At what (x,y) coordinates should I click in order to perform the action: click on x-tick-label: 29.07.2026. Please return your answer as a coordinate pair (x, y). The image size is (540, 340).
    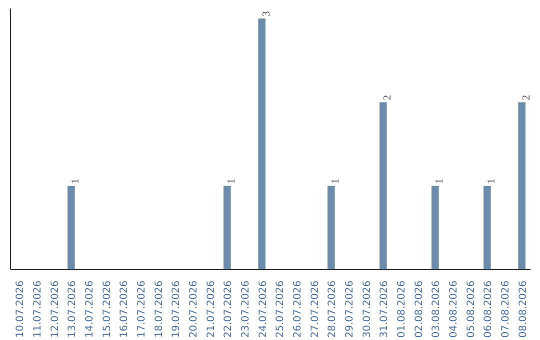
    Looking at the image, I should click on (350, 309).